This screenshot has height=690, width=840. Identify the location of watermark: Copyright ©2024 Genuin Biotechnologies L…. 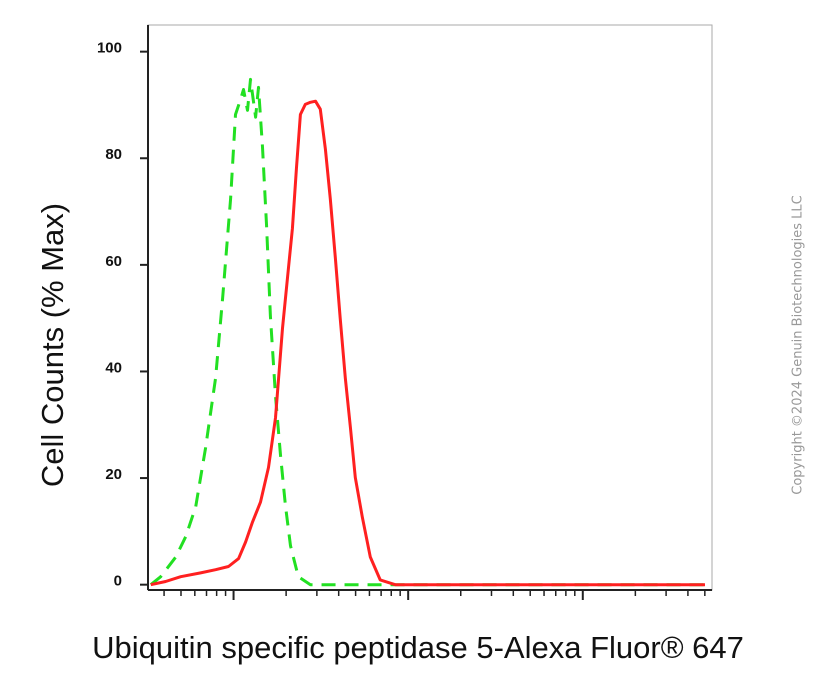
(798, 344).